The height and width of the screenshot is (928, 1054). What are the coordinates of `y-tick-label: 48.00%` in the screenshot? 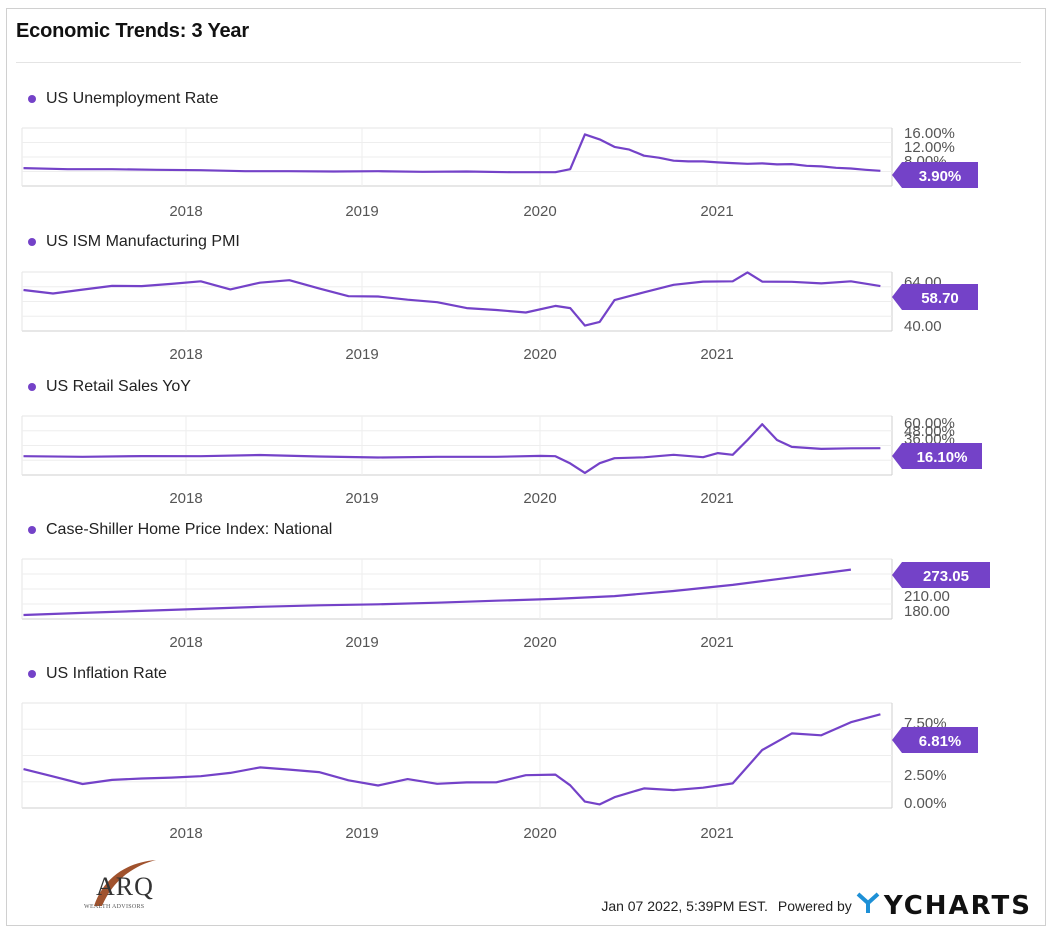 It's located at (929, 431).